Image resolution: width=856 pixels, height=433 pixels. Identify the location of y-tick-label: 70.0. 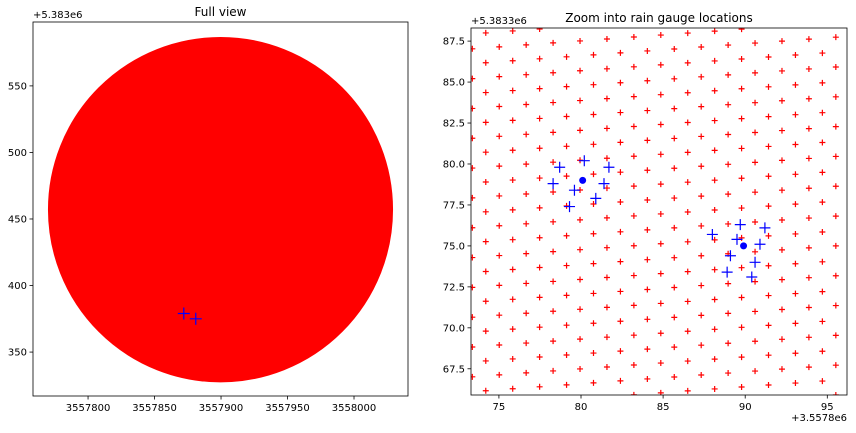
(454, 328).